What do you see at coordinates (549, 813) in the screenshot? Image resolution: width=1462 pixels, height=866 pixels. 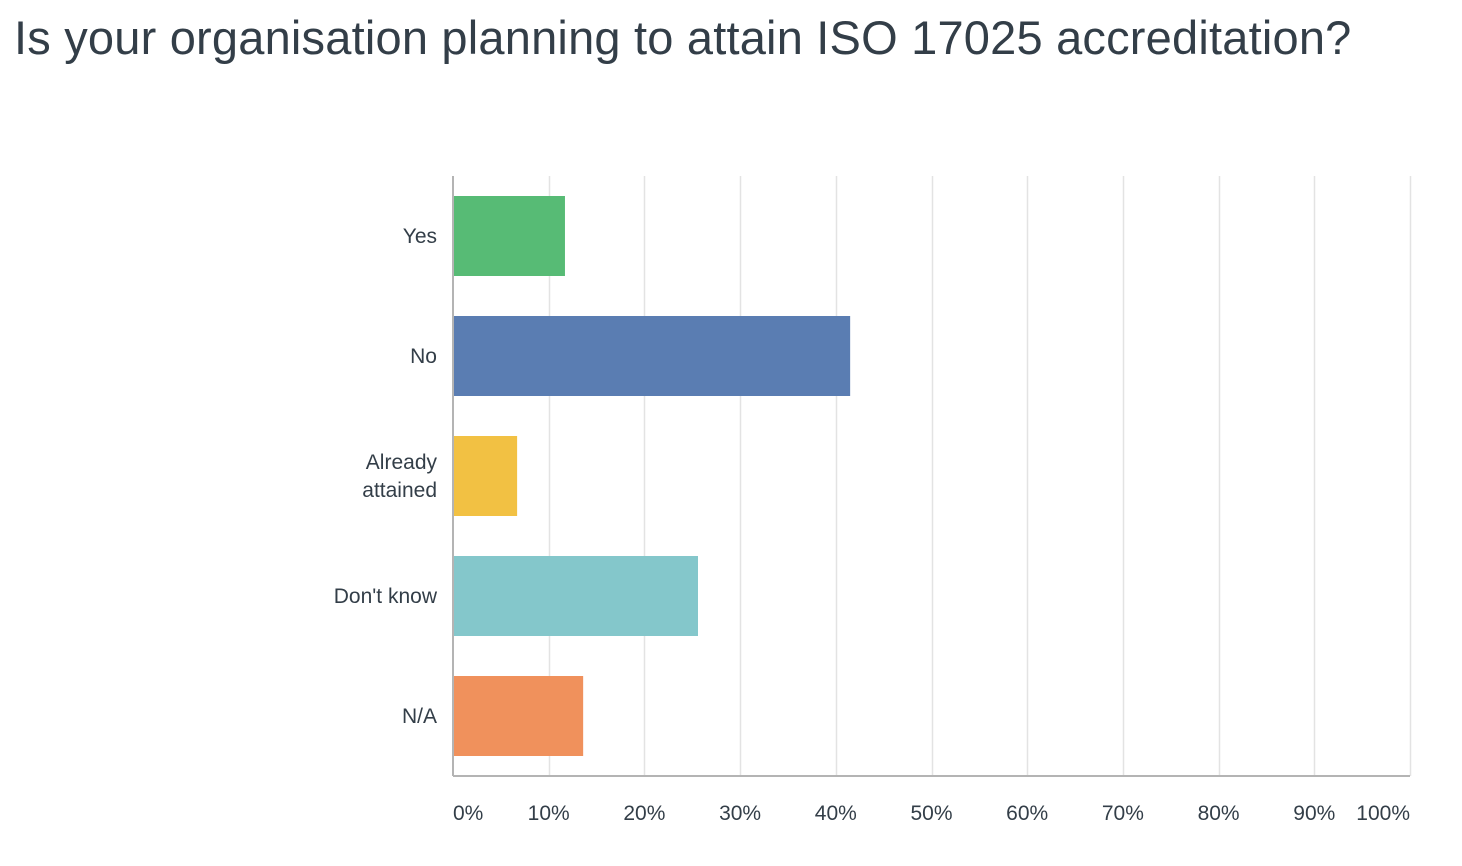 I see `x-tick-label: 10%` at bounding box center [549, 813].